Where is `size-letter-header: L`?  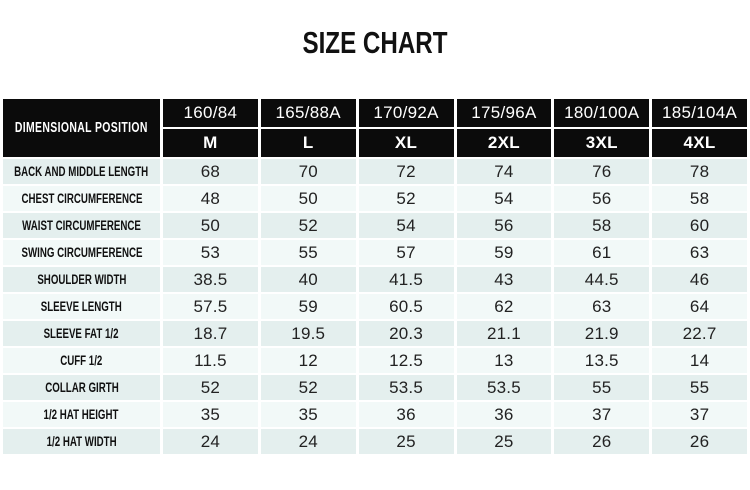 size-letter-header: L is located at coordinates (308, 143).